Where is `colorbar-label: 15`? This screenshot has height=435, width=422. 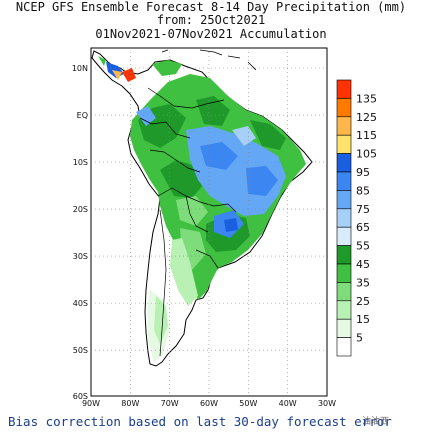 colorbar-label: 15 is located at coordinates (363, 319).